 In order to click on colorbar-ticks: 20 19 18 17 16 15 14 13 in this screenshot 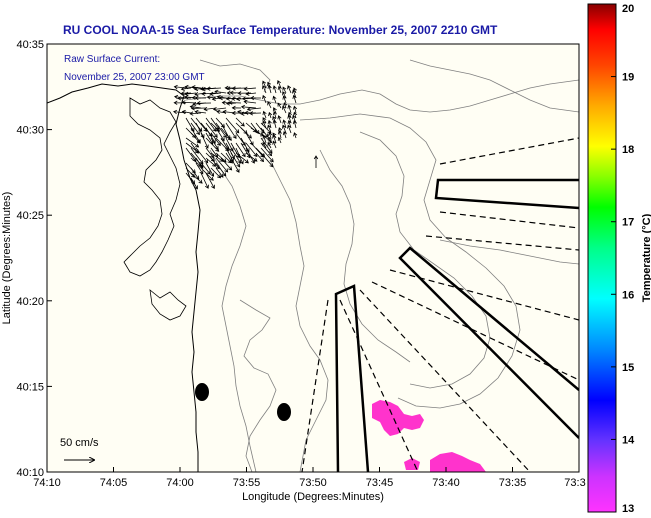, I will do `click(623, 259)`.